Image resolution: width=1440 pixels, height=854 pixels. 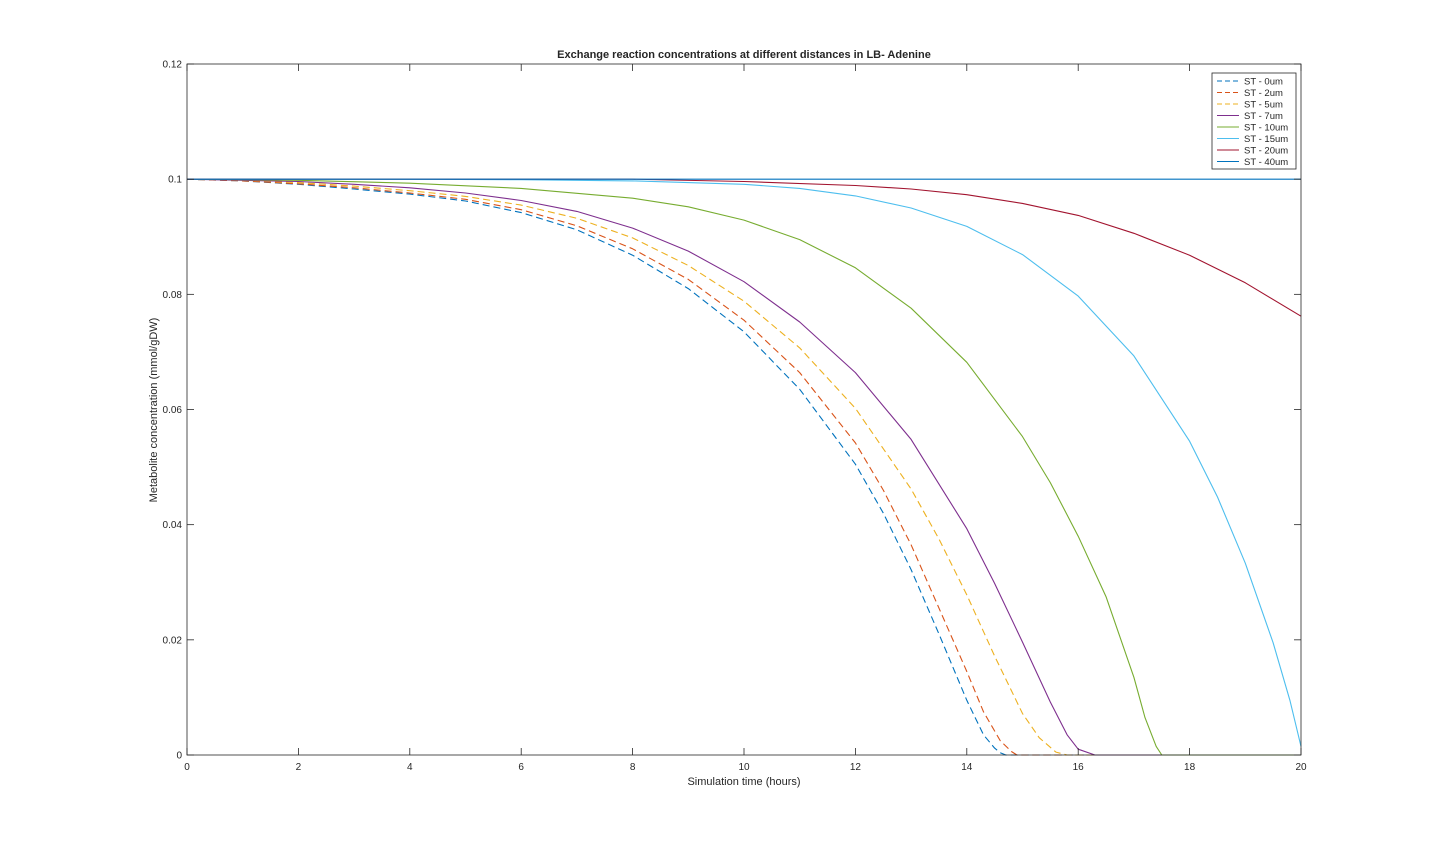 I want to click on x-tick-label: 8, so click(x=633, y=767).